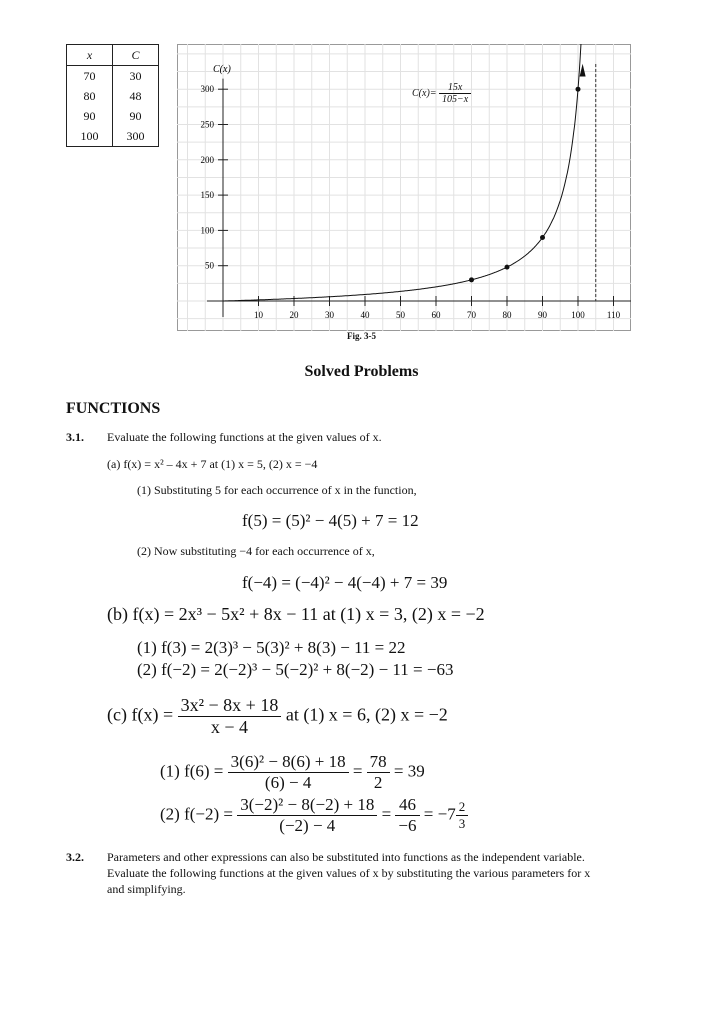  Describe the element at coordinates (210, 266) in the screenshot. I see `y-tick-label: 50` at that location.